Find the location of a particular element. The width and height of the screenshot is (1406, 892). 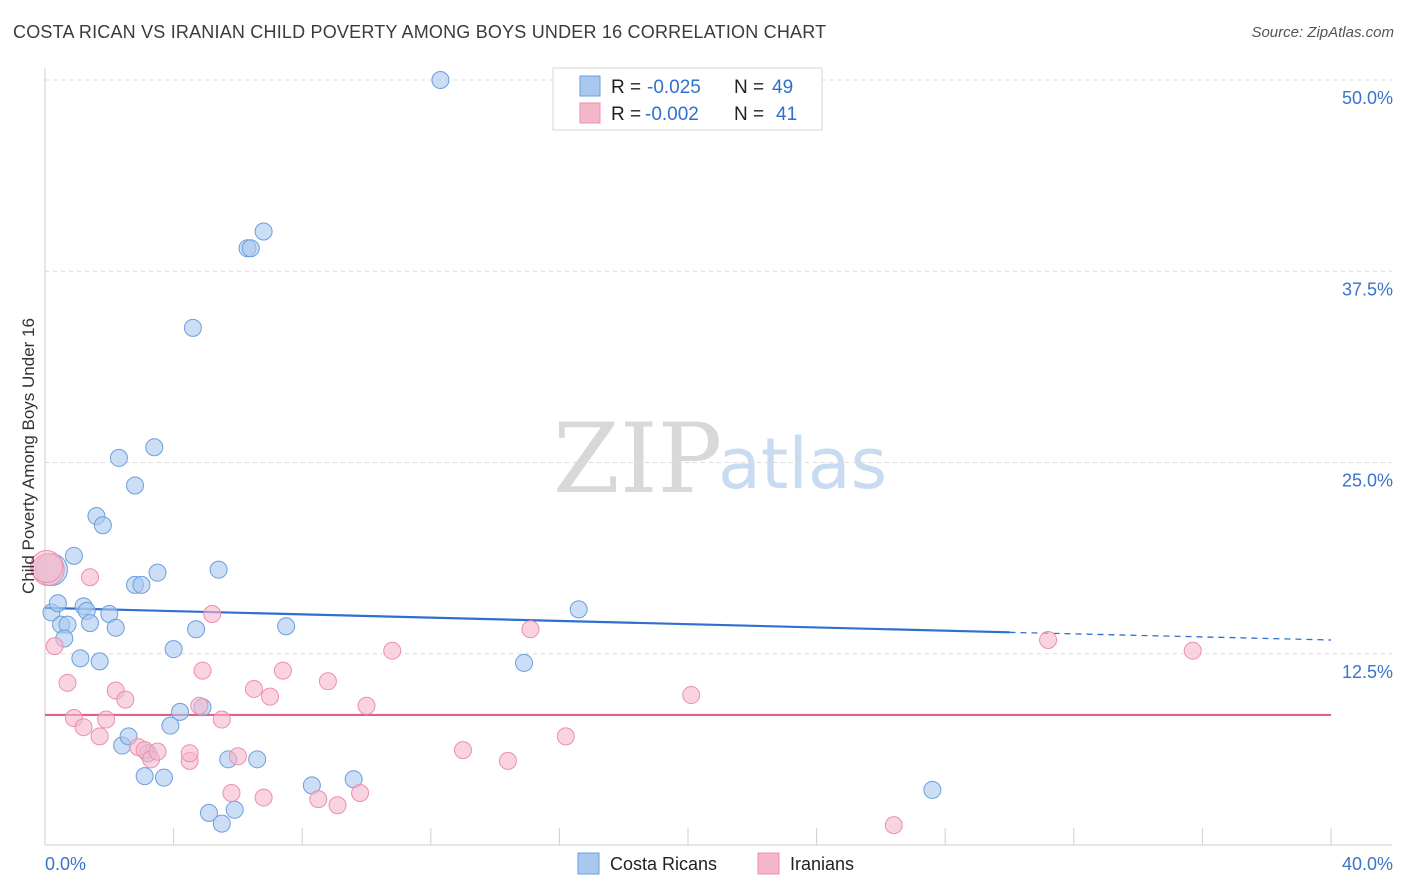

watermark-zip: ZIP is located at coordinates (637, 459).